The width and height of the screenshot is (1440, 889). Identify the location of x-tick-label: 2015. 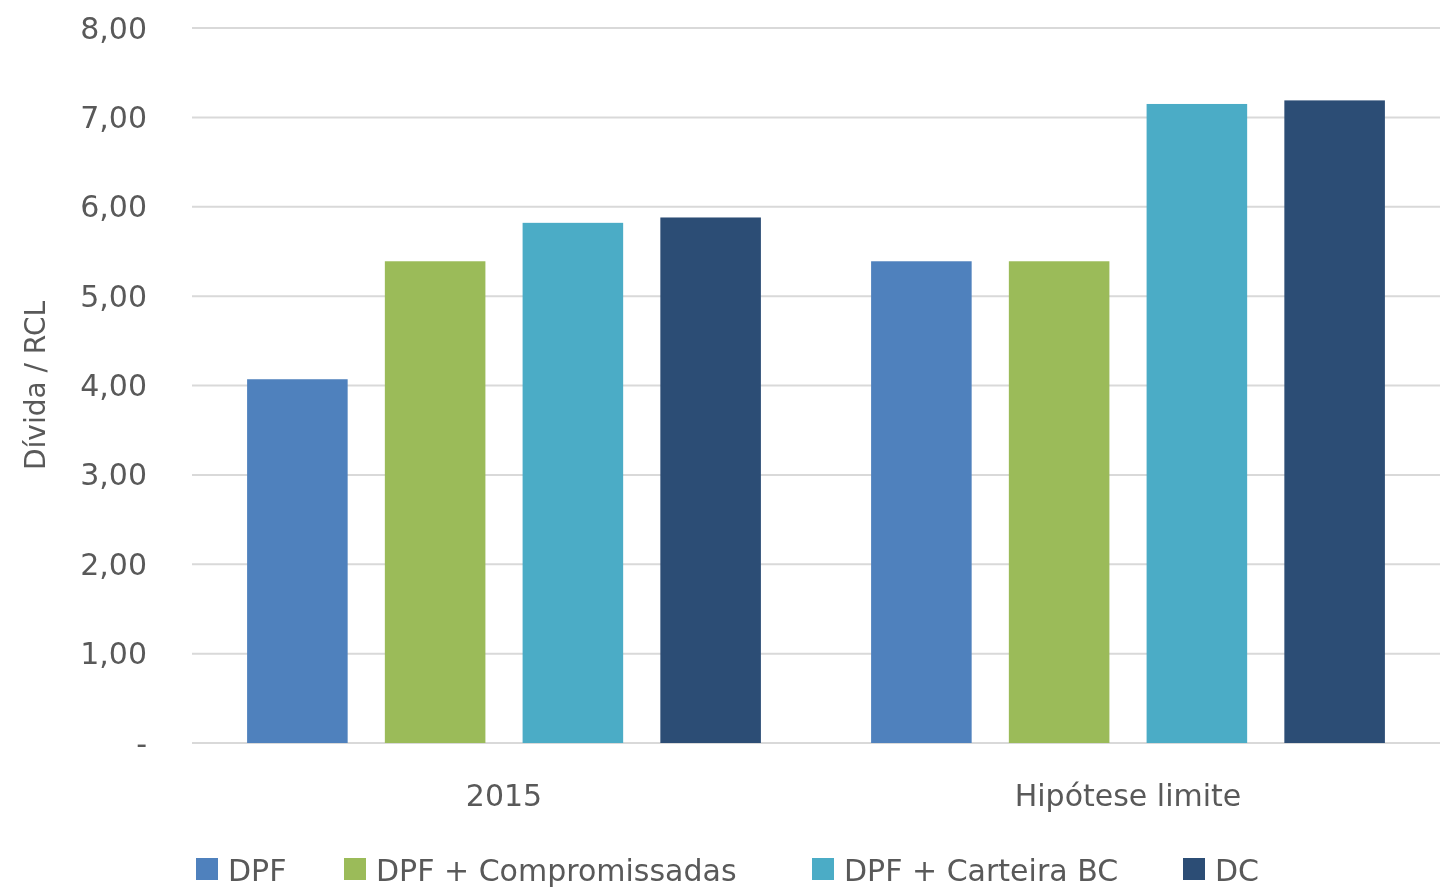
(504, 795).